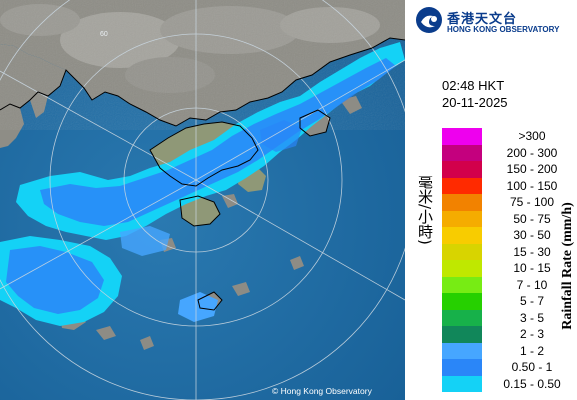 This screenshot has width=577, height=400. Describe the element at coordinates (503, 29) in the screenshot. I see `logo-name-en: HONG KONG OBSERVATORY` at that location.